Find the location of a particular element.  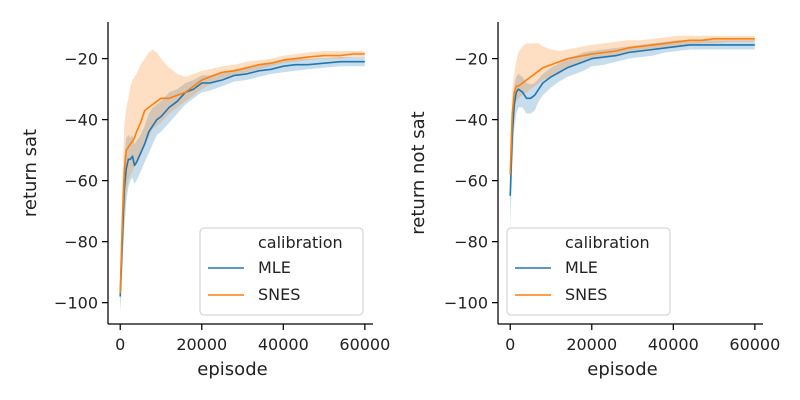

line-snes is located at coordinates (632, 106).